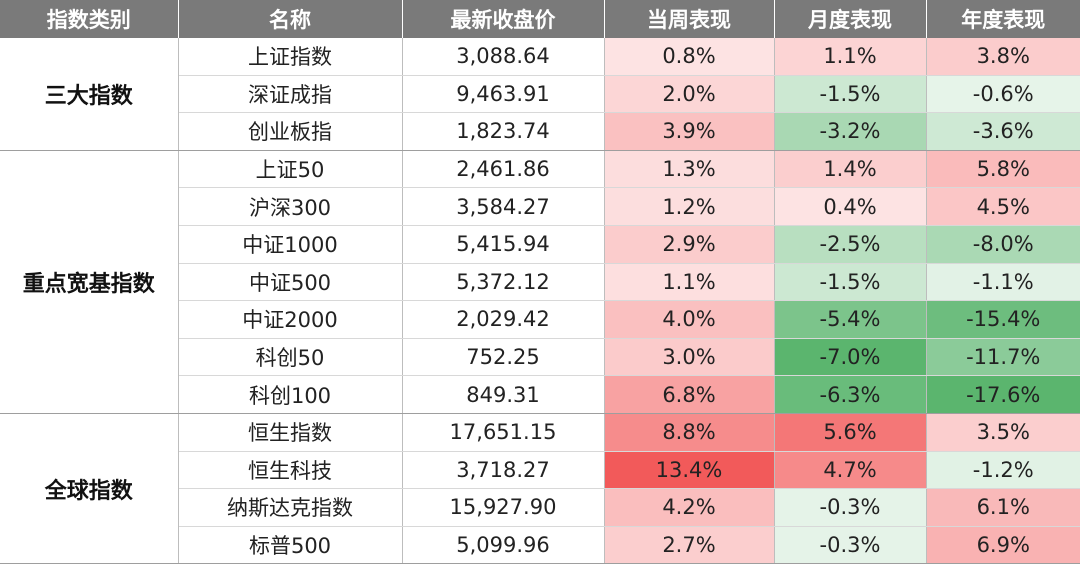  I want to click on month-change-cell: 1.4%, so click(850, 169).